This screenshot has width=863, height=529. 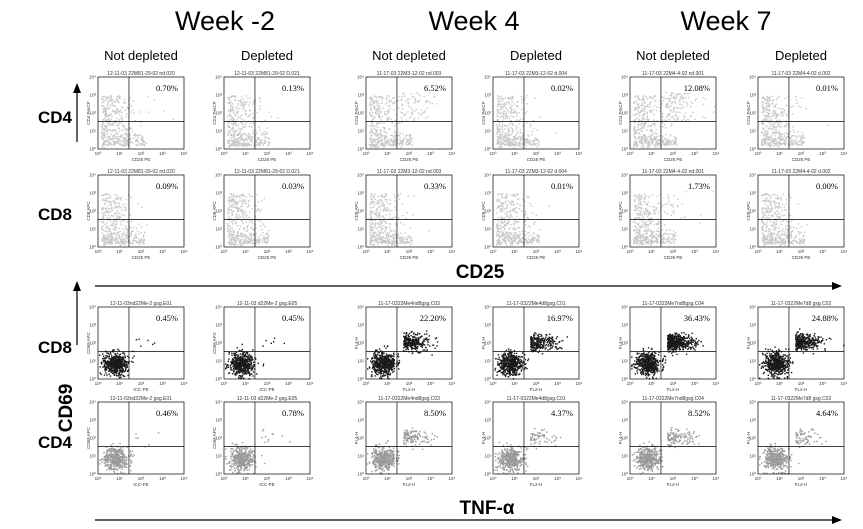 I want to click on week-title-2: Week 4, so click(x=473, y=21).